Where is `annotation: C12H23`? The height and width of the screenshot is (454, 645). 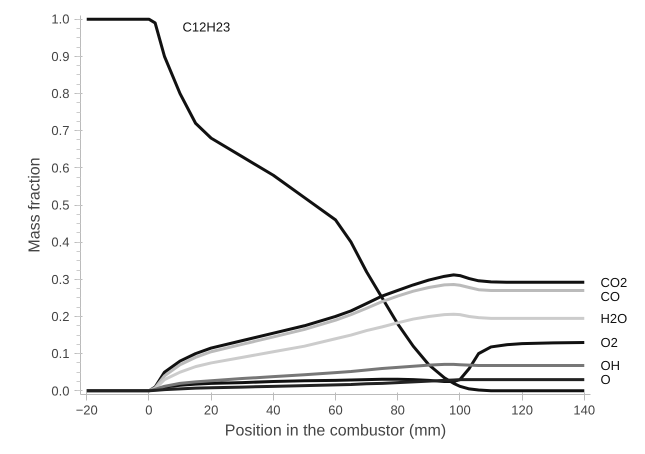 annotation: C12H23 is located at coordinates (206, 26).